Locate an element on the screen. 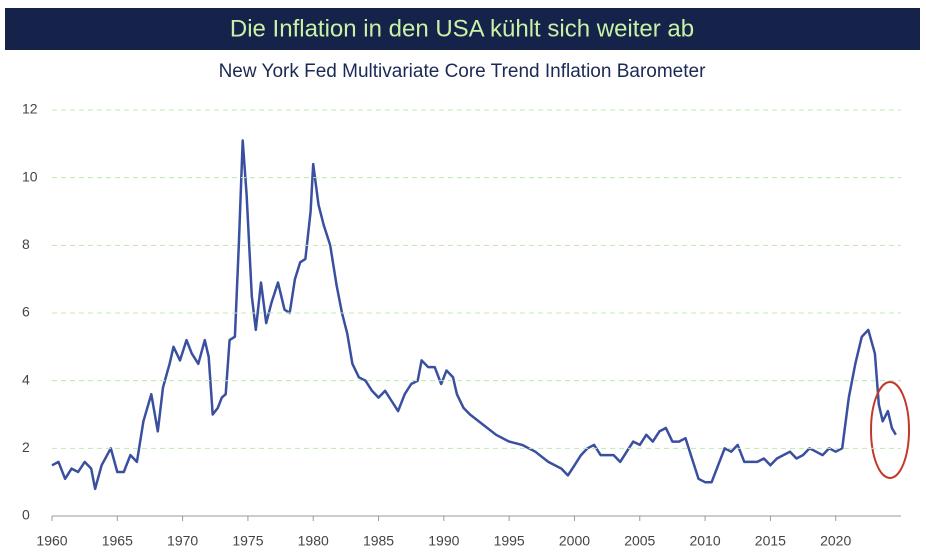 The image size is (926, 553). x-tick-label: 1970 is located at coordinates (182, 541).